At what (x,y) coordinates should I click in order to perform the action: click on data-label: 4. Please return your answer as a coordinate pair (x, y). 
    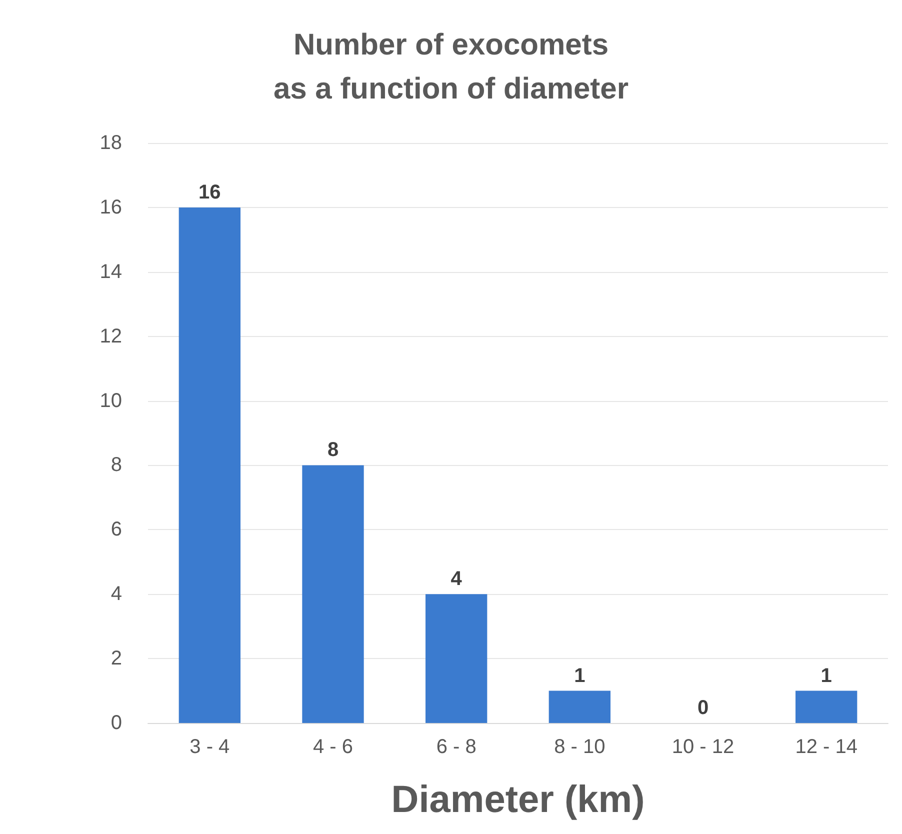
    Looking at the image, I should click on (456, 579).